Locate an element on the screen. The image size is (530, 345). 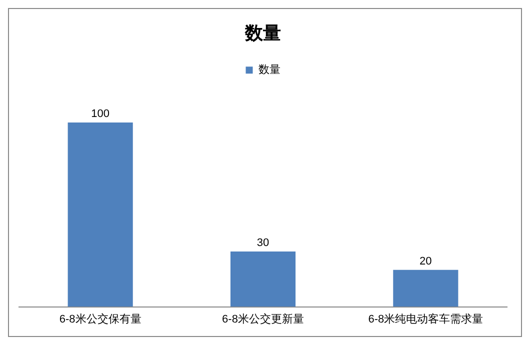
x-tick-label: 6-8米公交保有量 is located at coordinates (100, 319).